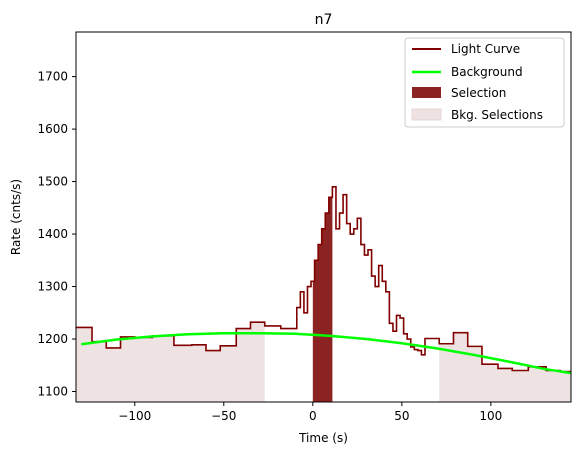 This screenshot has height=459, width=584. I want to click on chart-title: n7, so click(324, 20).